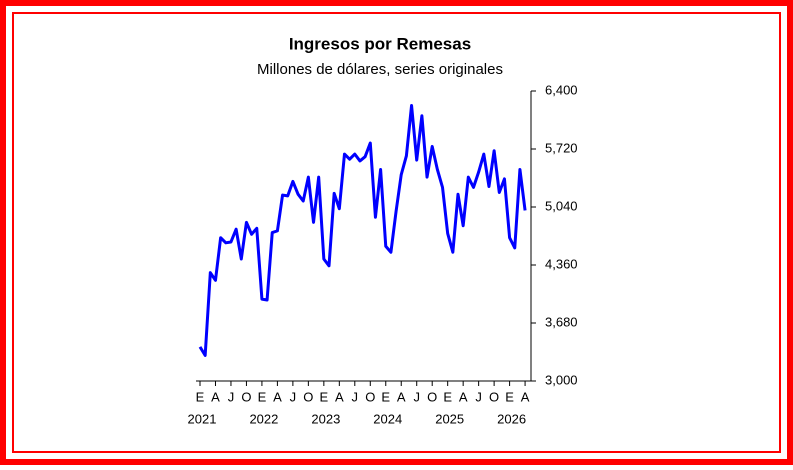  I want to click on y-tick-label: 3,000, so click(561, 379).